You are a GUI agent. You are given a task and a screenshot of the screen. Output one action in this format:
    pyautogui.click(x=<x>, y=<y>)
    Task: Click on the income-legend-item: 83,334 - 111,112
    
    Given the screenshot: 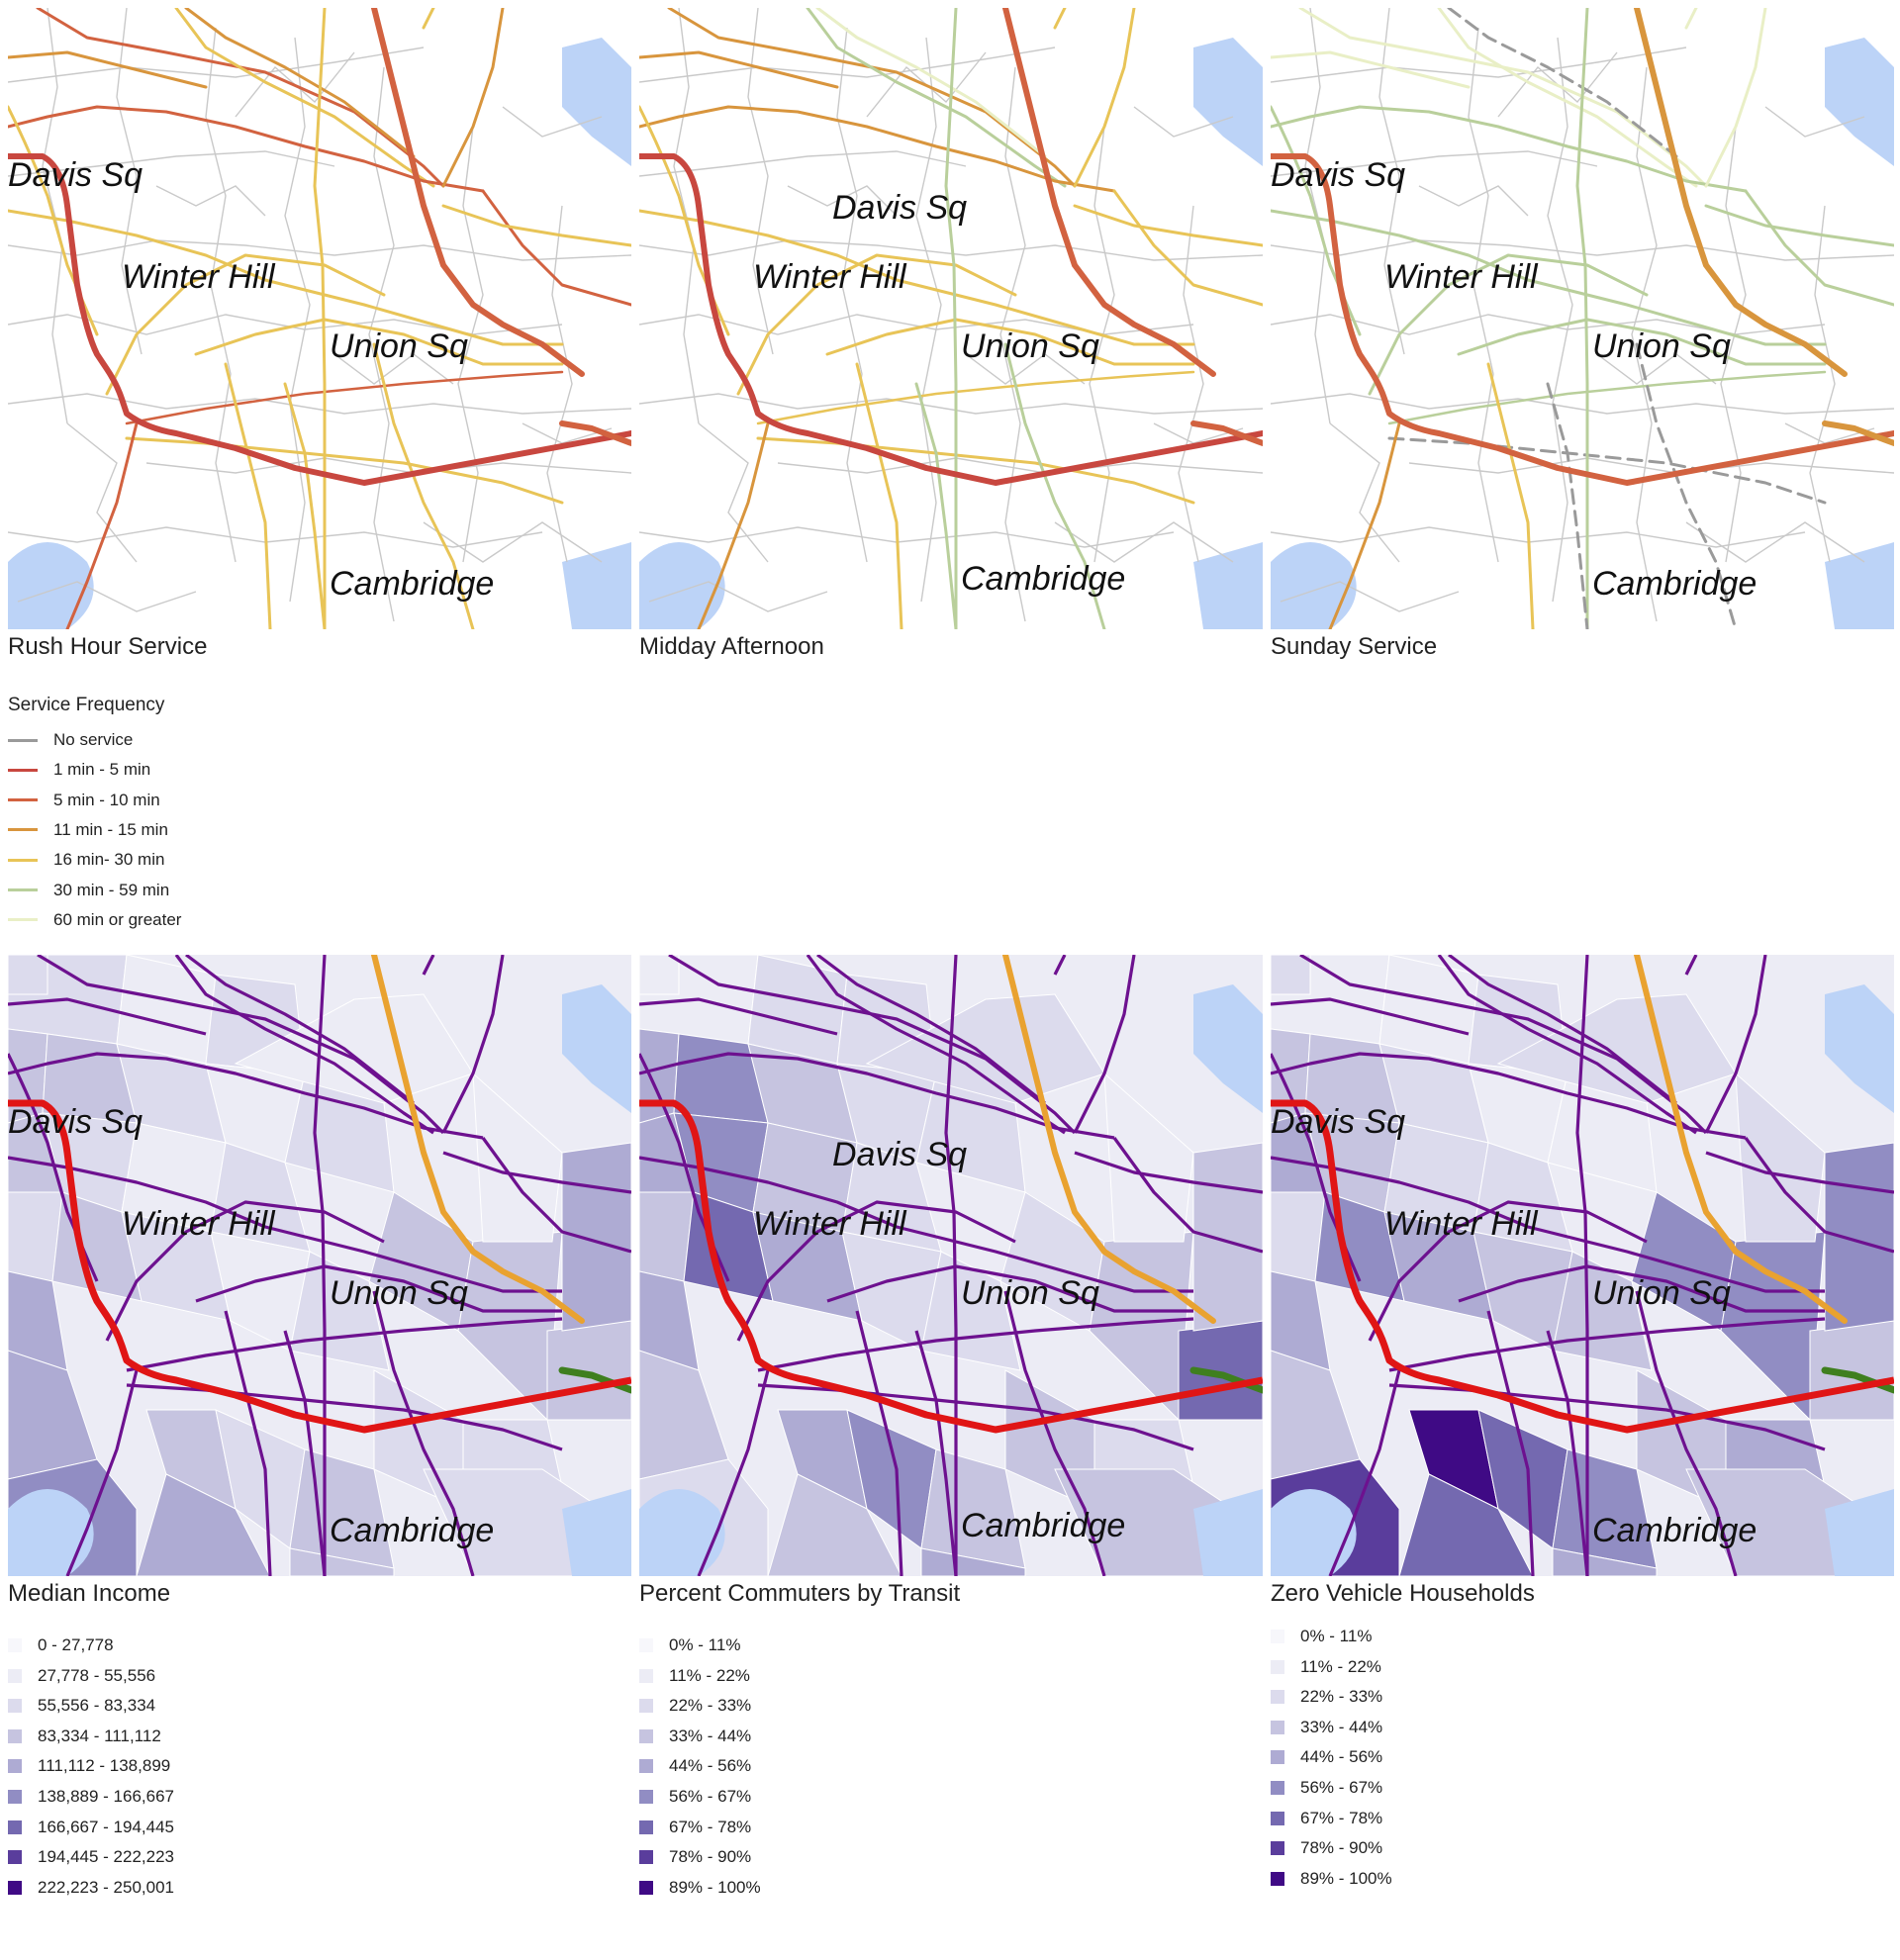 What is the action you would take?
    pyautogui.click(x=84, y=1736)
    